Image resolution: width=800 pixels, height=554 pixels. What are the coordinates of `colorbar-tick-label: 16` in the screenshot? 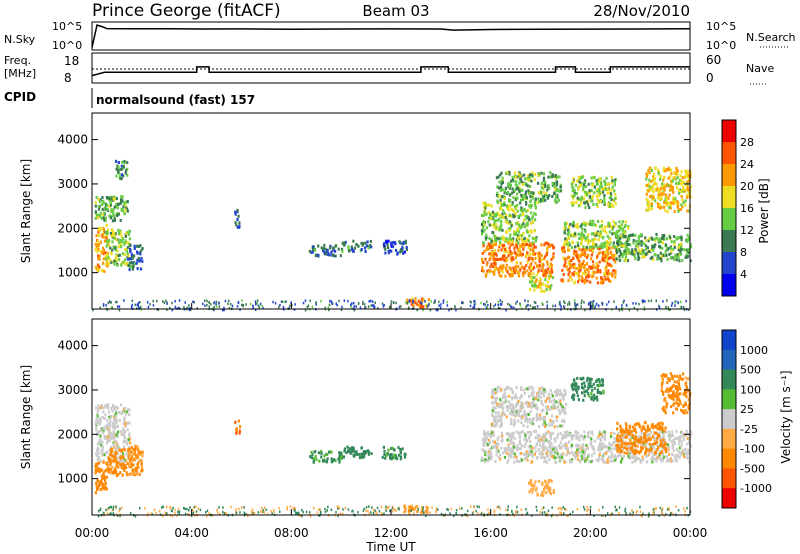 It's located at (747, 208).